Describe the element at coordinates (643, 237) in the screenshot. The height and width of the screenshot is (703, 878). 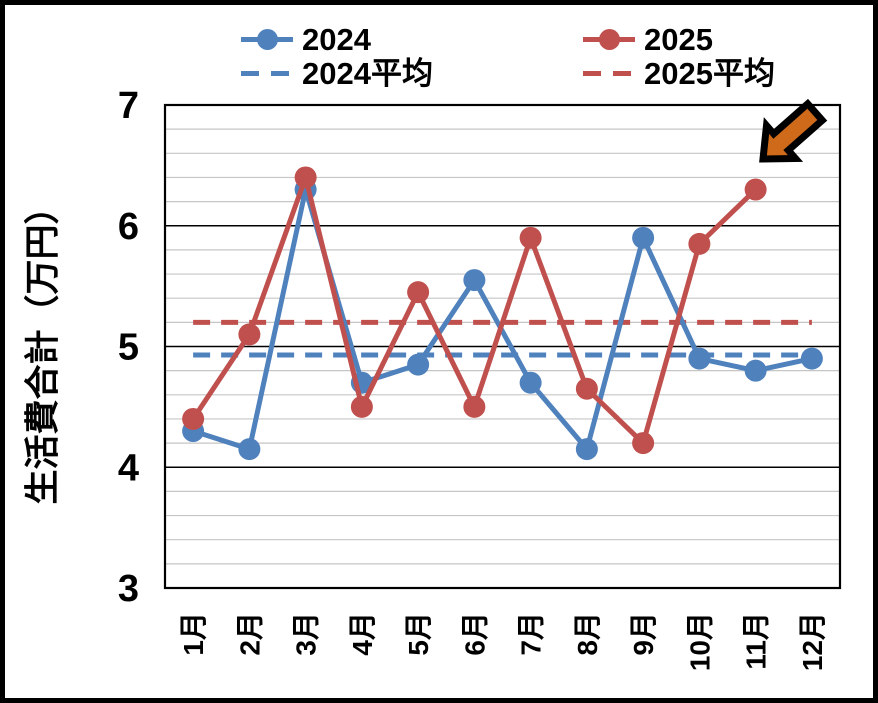
I see `data-point-2024-9月` at that location.